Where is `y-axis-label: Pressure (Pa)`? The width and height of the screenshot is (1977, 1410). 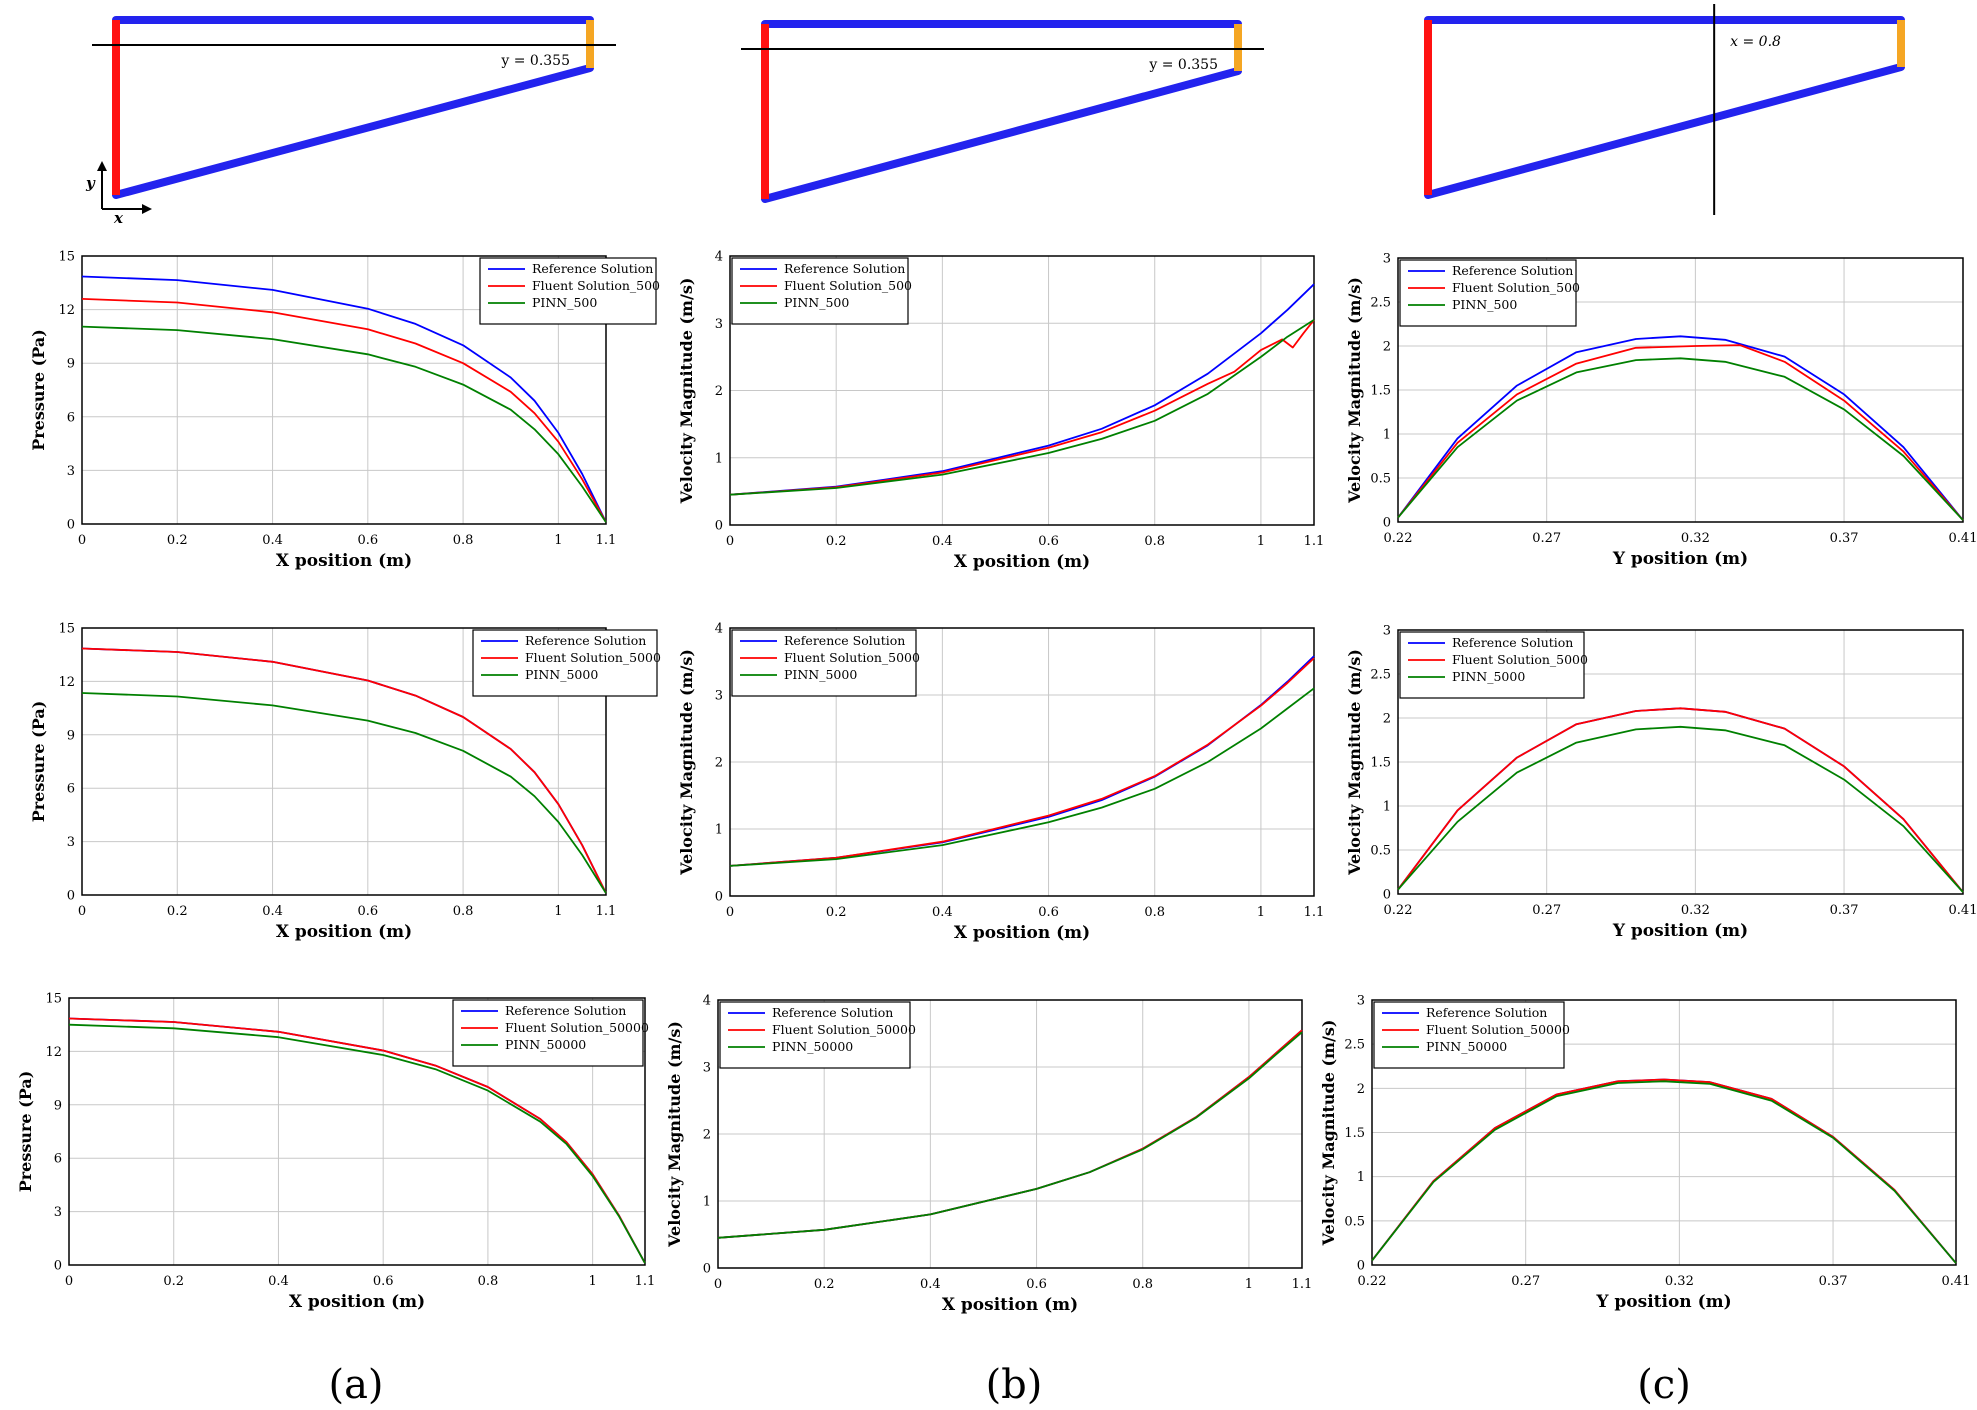
y-axis-label: Pressure (Pa) is located at coordinates (38, 762).